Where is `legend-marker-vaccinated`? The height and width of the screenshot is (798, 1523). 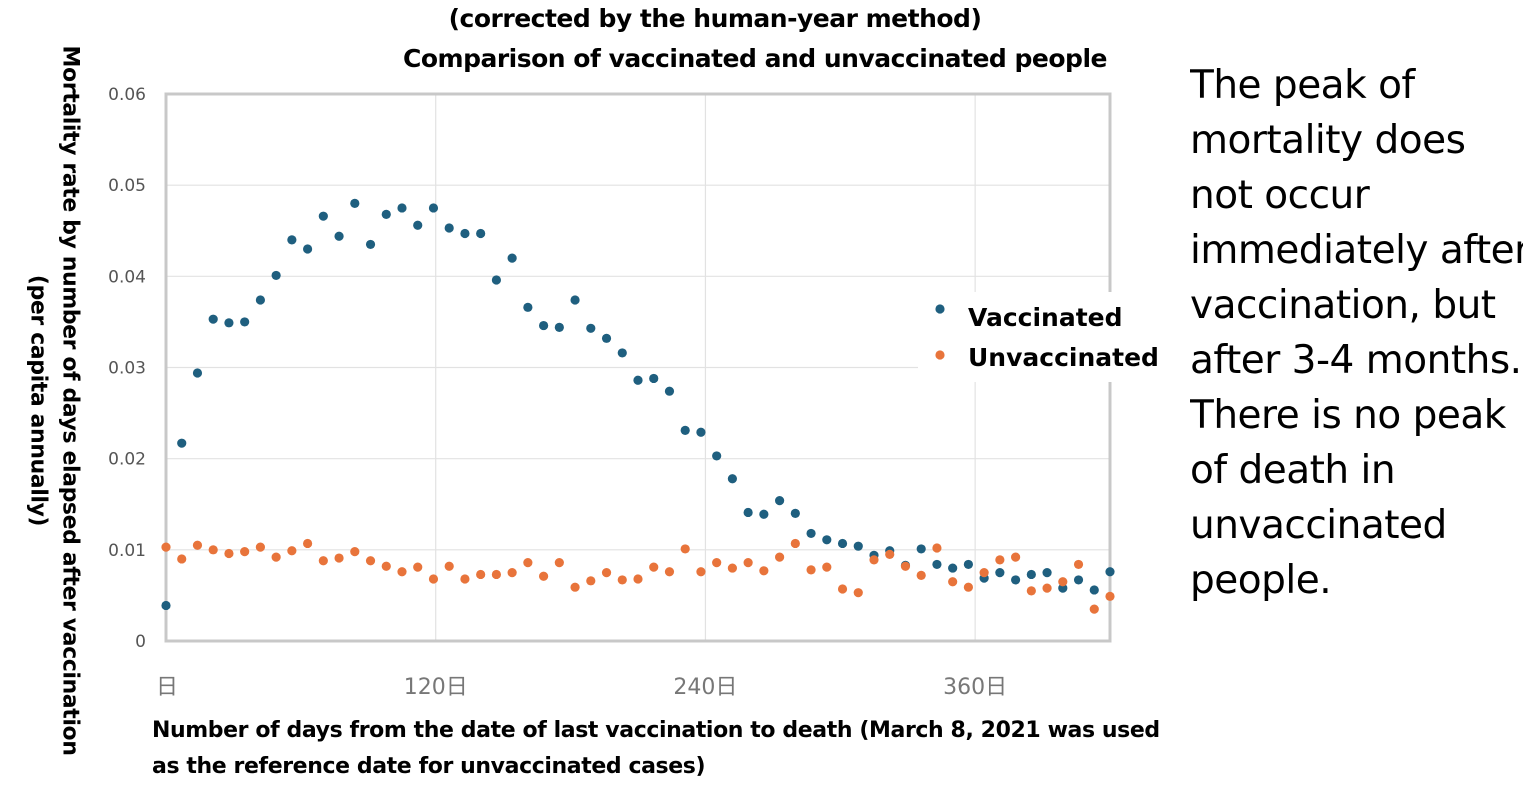
legend-marker-vaccinated is located at coordinates (940, 309).